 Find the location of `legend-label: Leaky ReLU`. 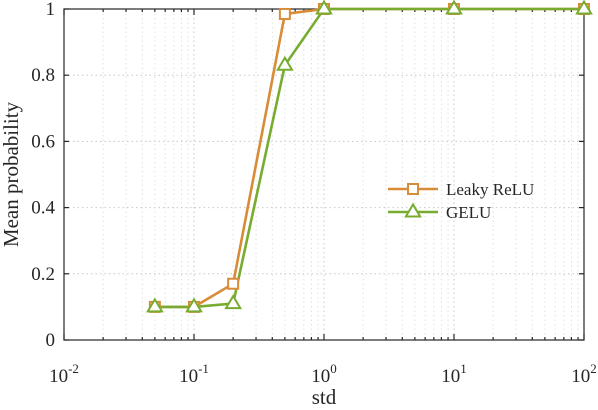

legend-label: Leaky ReLU is located at coordinates (490, 189).